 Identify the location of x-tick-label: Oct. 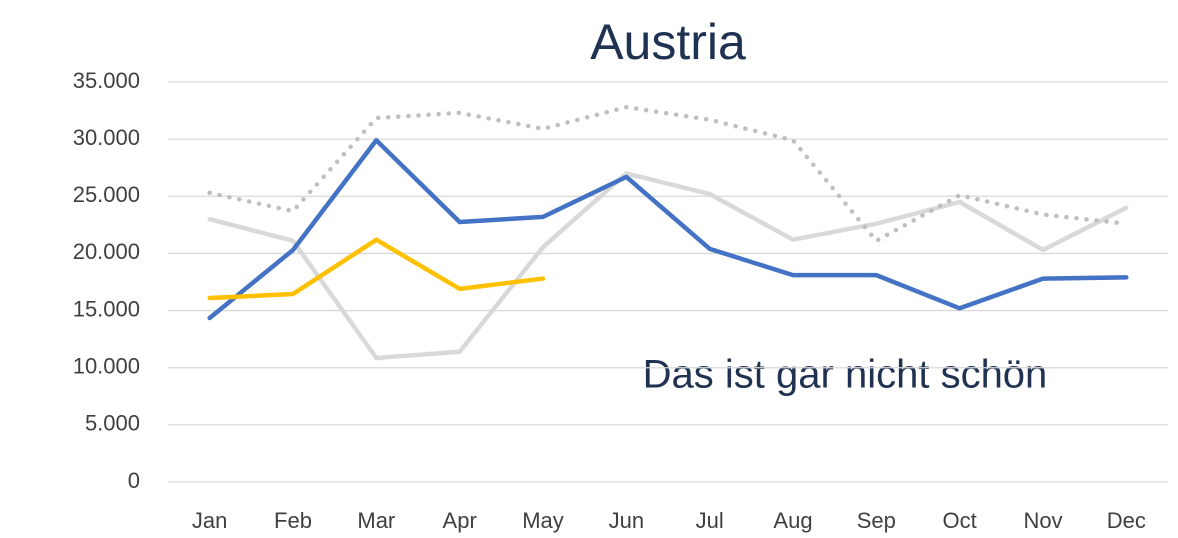
(960, 520).